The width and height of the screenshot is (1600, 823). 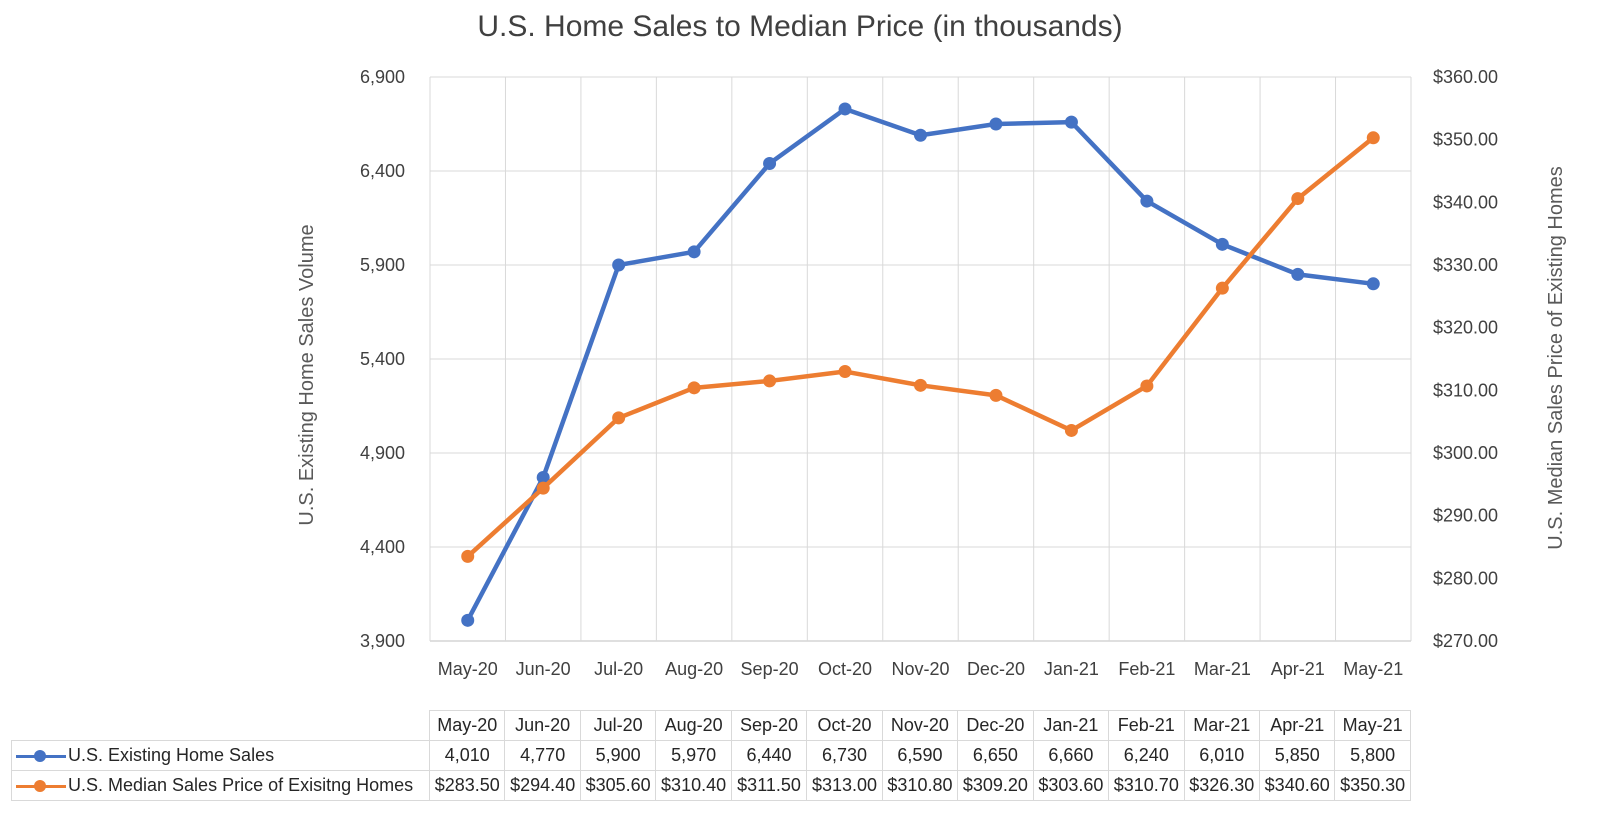 I want to click on table-cell: 6,240, so click(x=1146, y=755).